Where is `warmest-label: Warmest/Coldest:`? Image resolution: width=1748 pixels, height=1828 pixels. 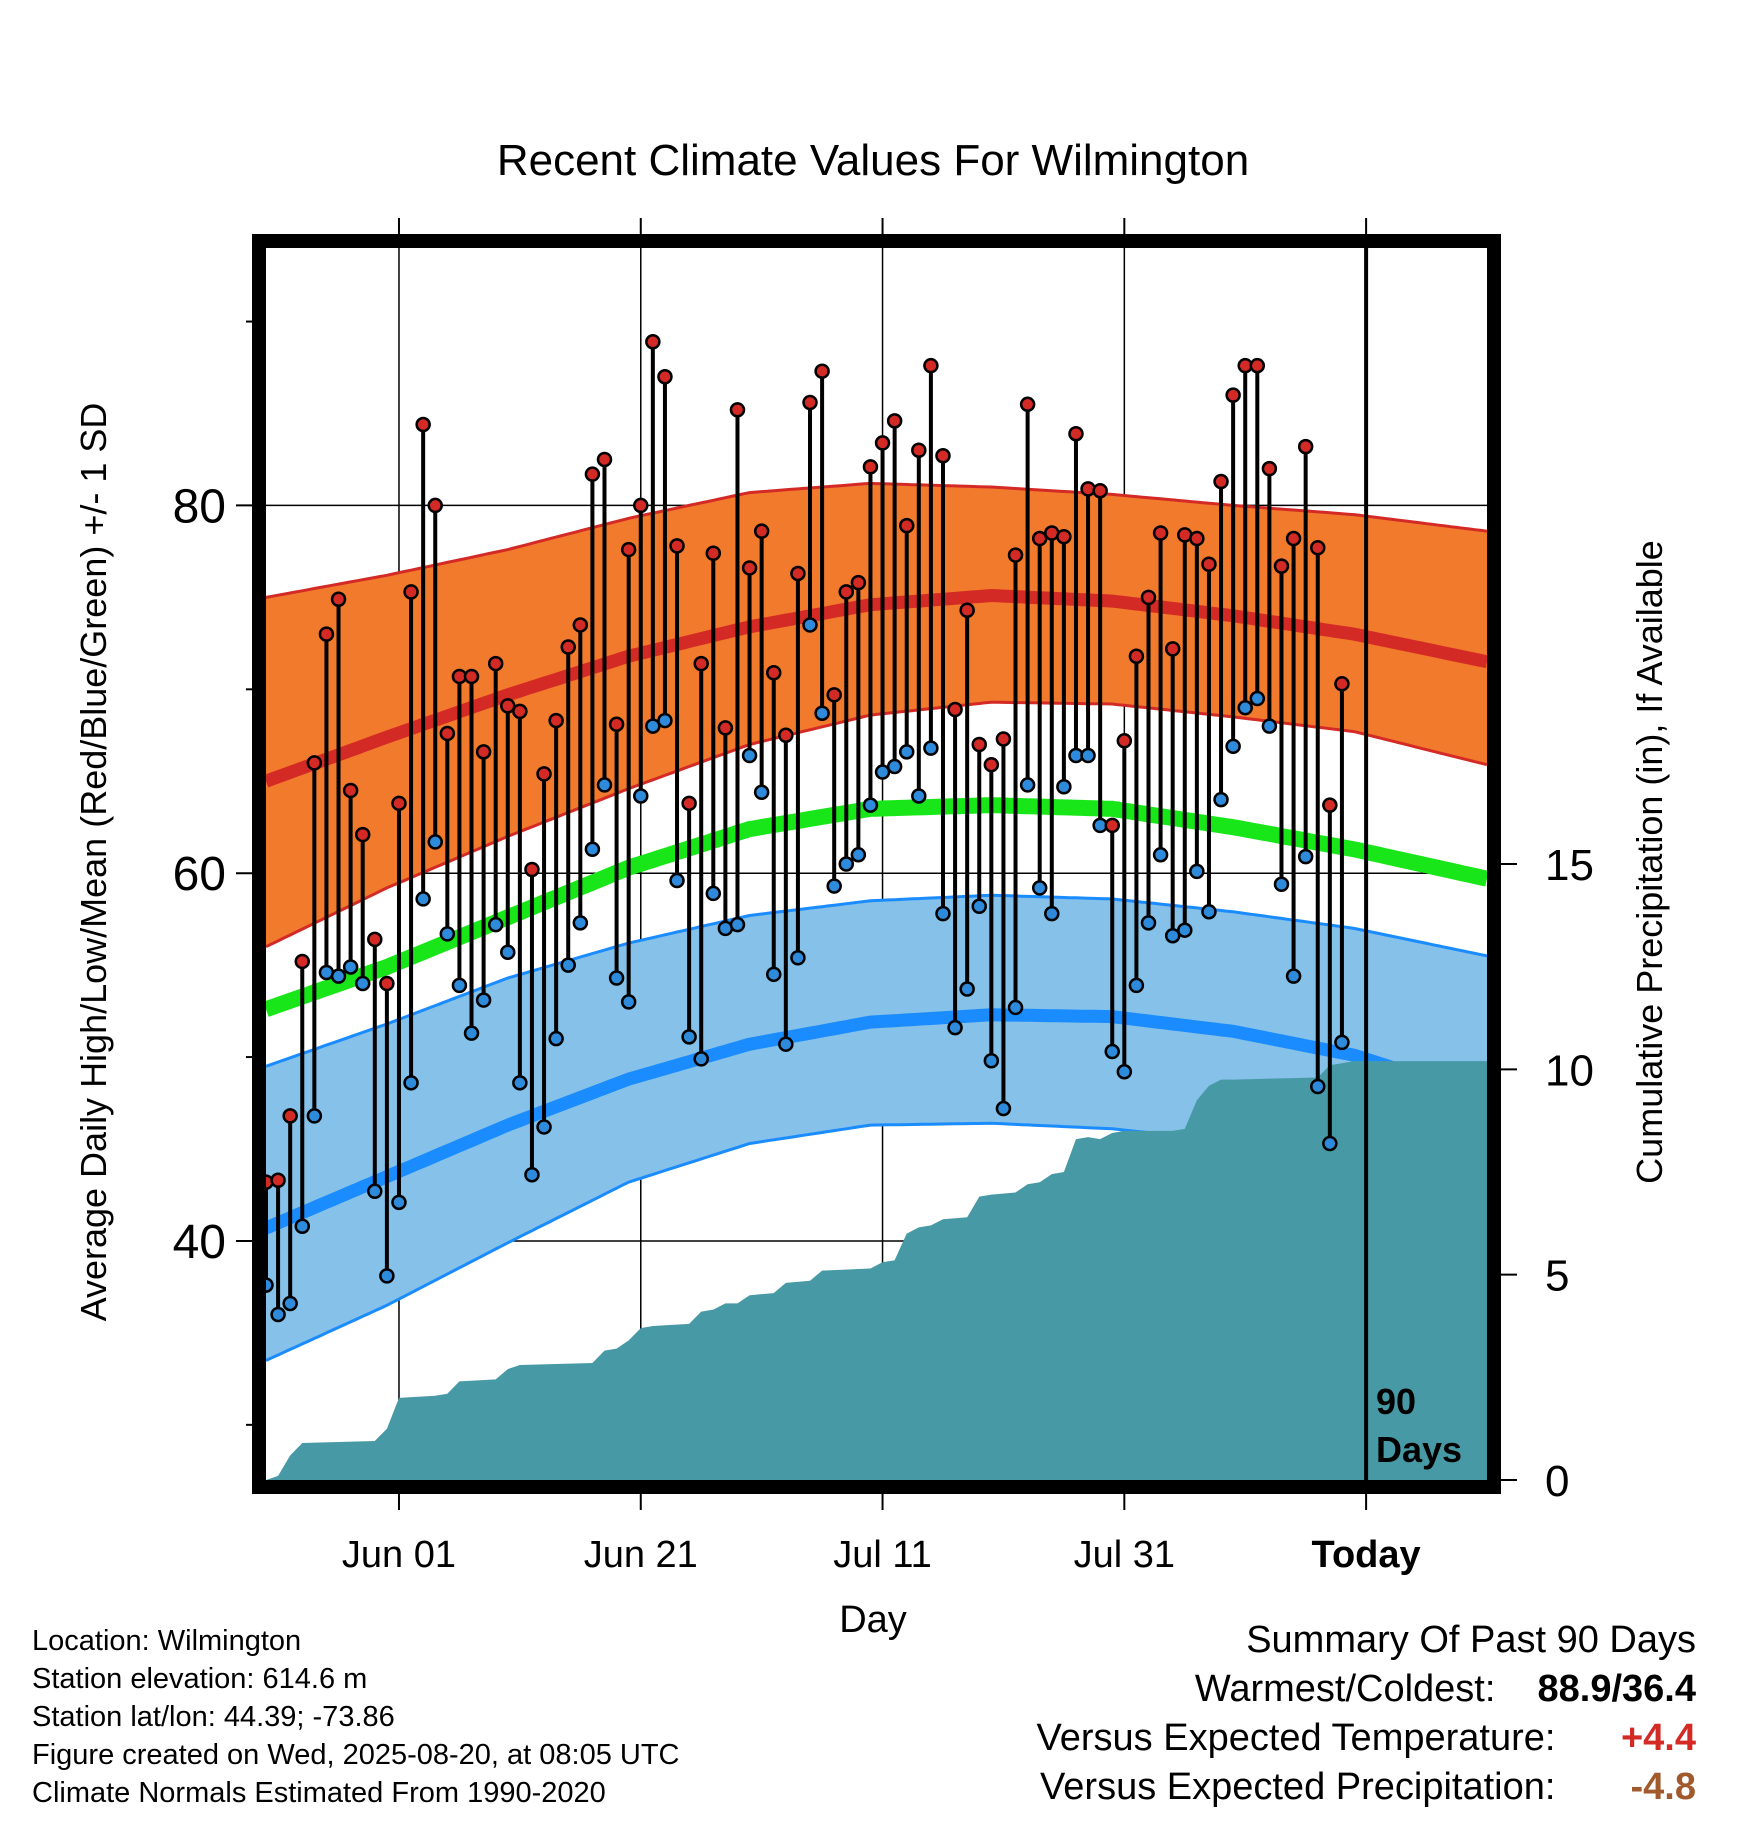
warmest-label: Warmest/Coldest: is located at coordinates (1345, 1689).